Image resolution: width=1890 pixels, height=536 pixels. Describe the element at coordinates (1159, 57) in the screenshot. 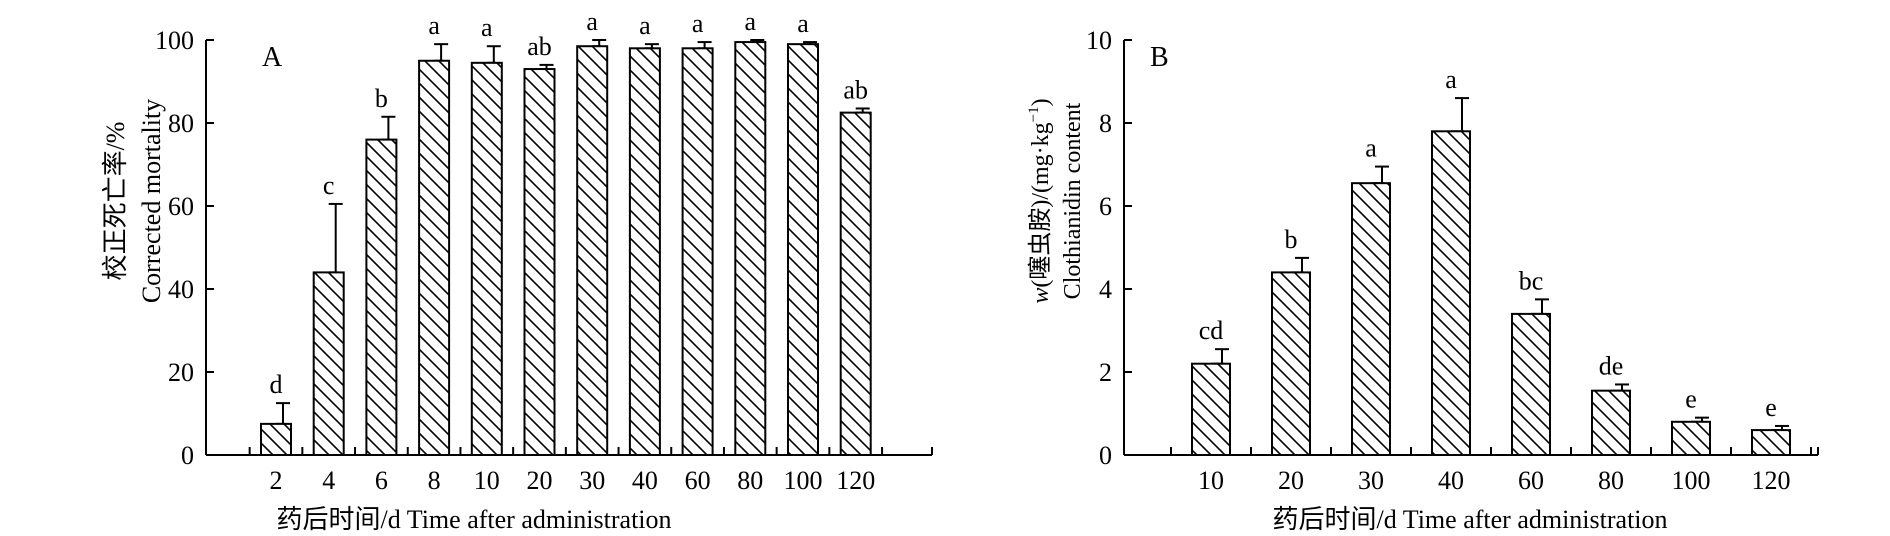

I see `panel-label-b: B` at that location.